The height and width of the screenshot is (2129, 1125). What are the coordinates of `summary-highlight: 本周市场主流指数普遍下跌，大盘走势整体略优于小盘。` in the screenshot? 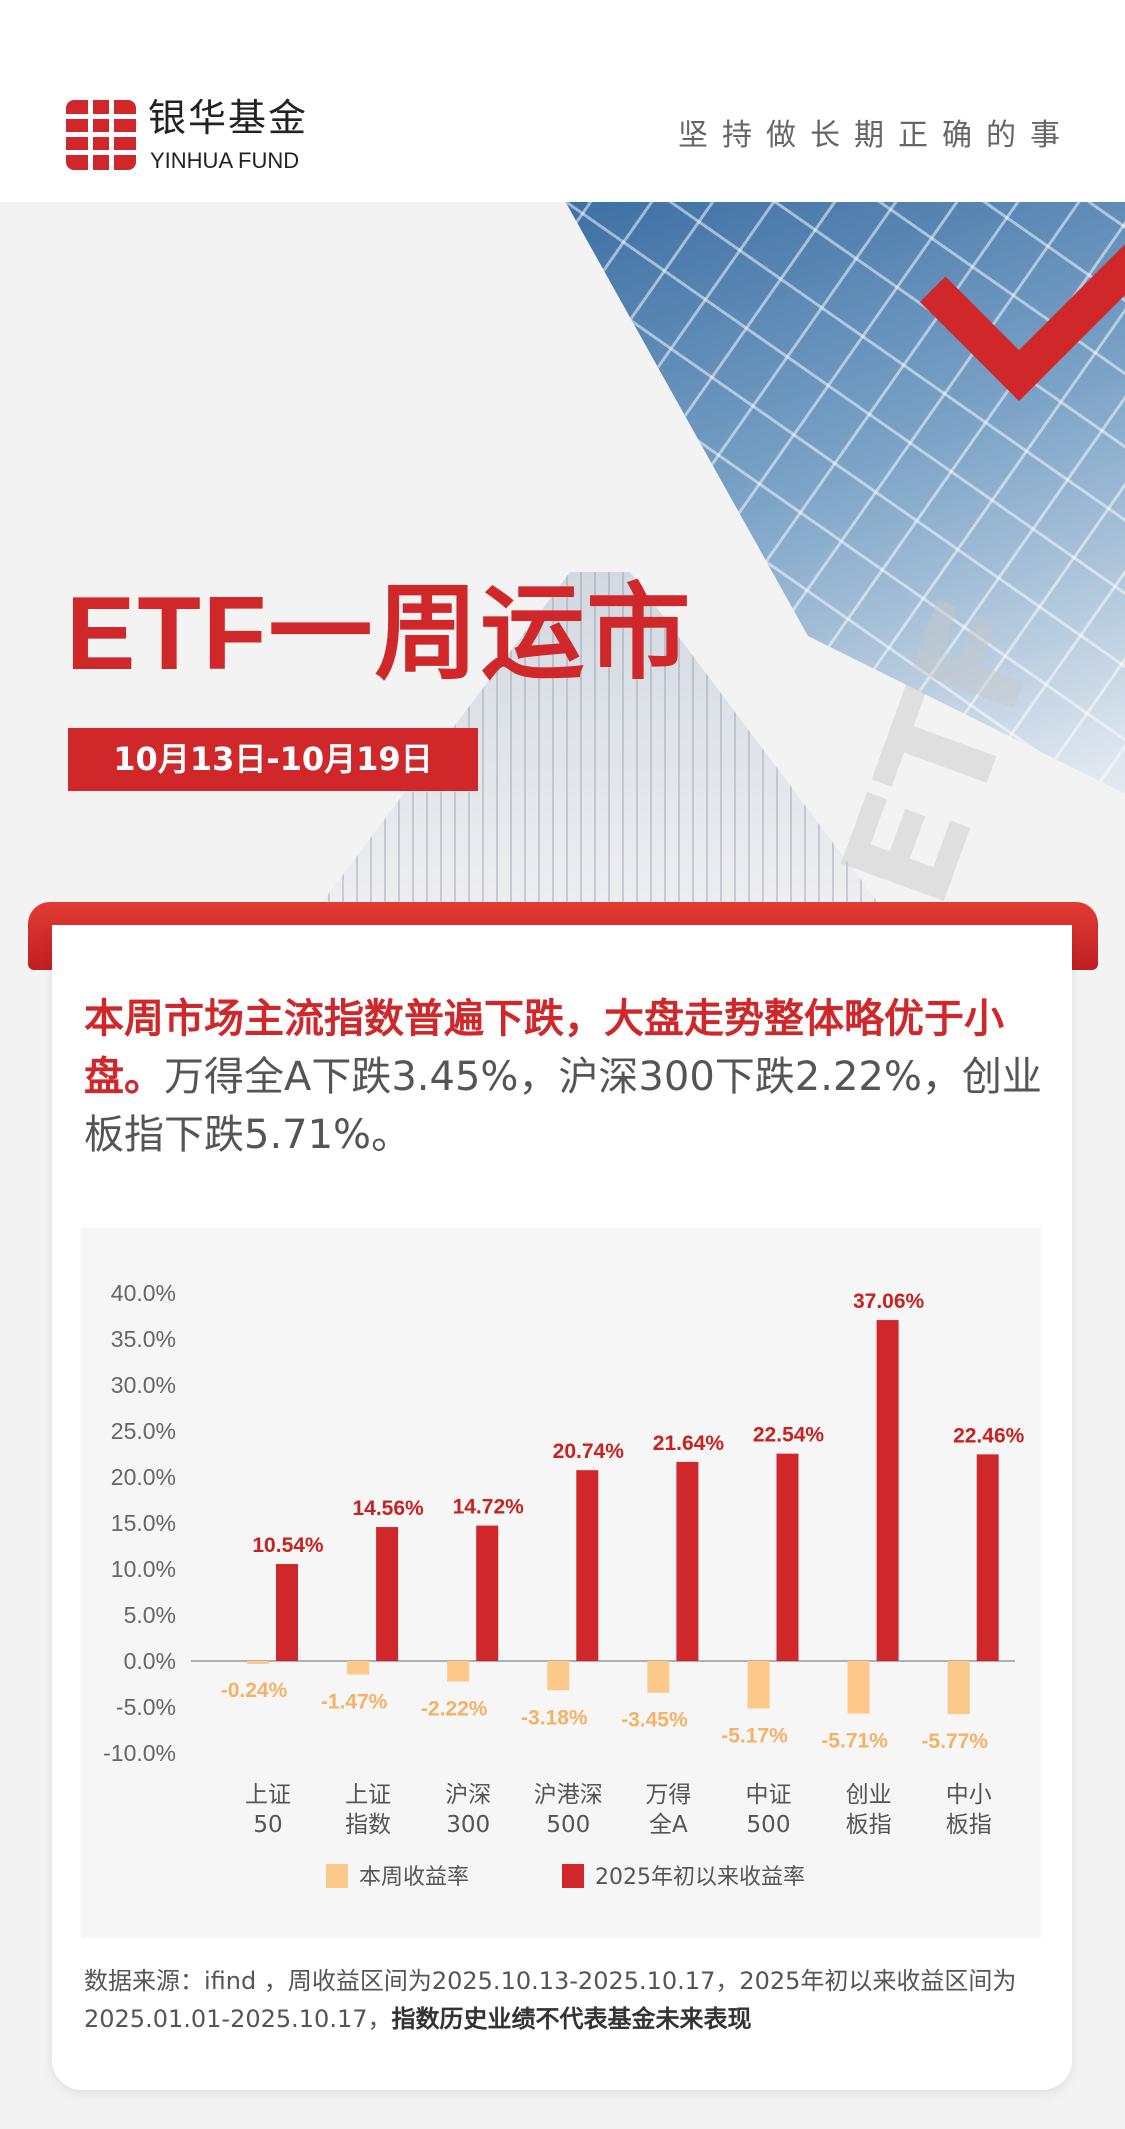 It's located at (544, 1048).